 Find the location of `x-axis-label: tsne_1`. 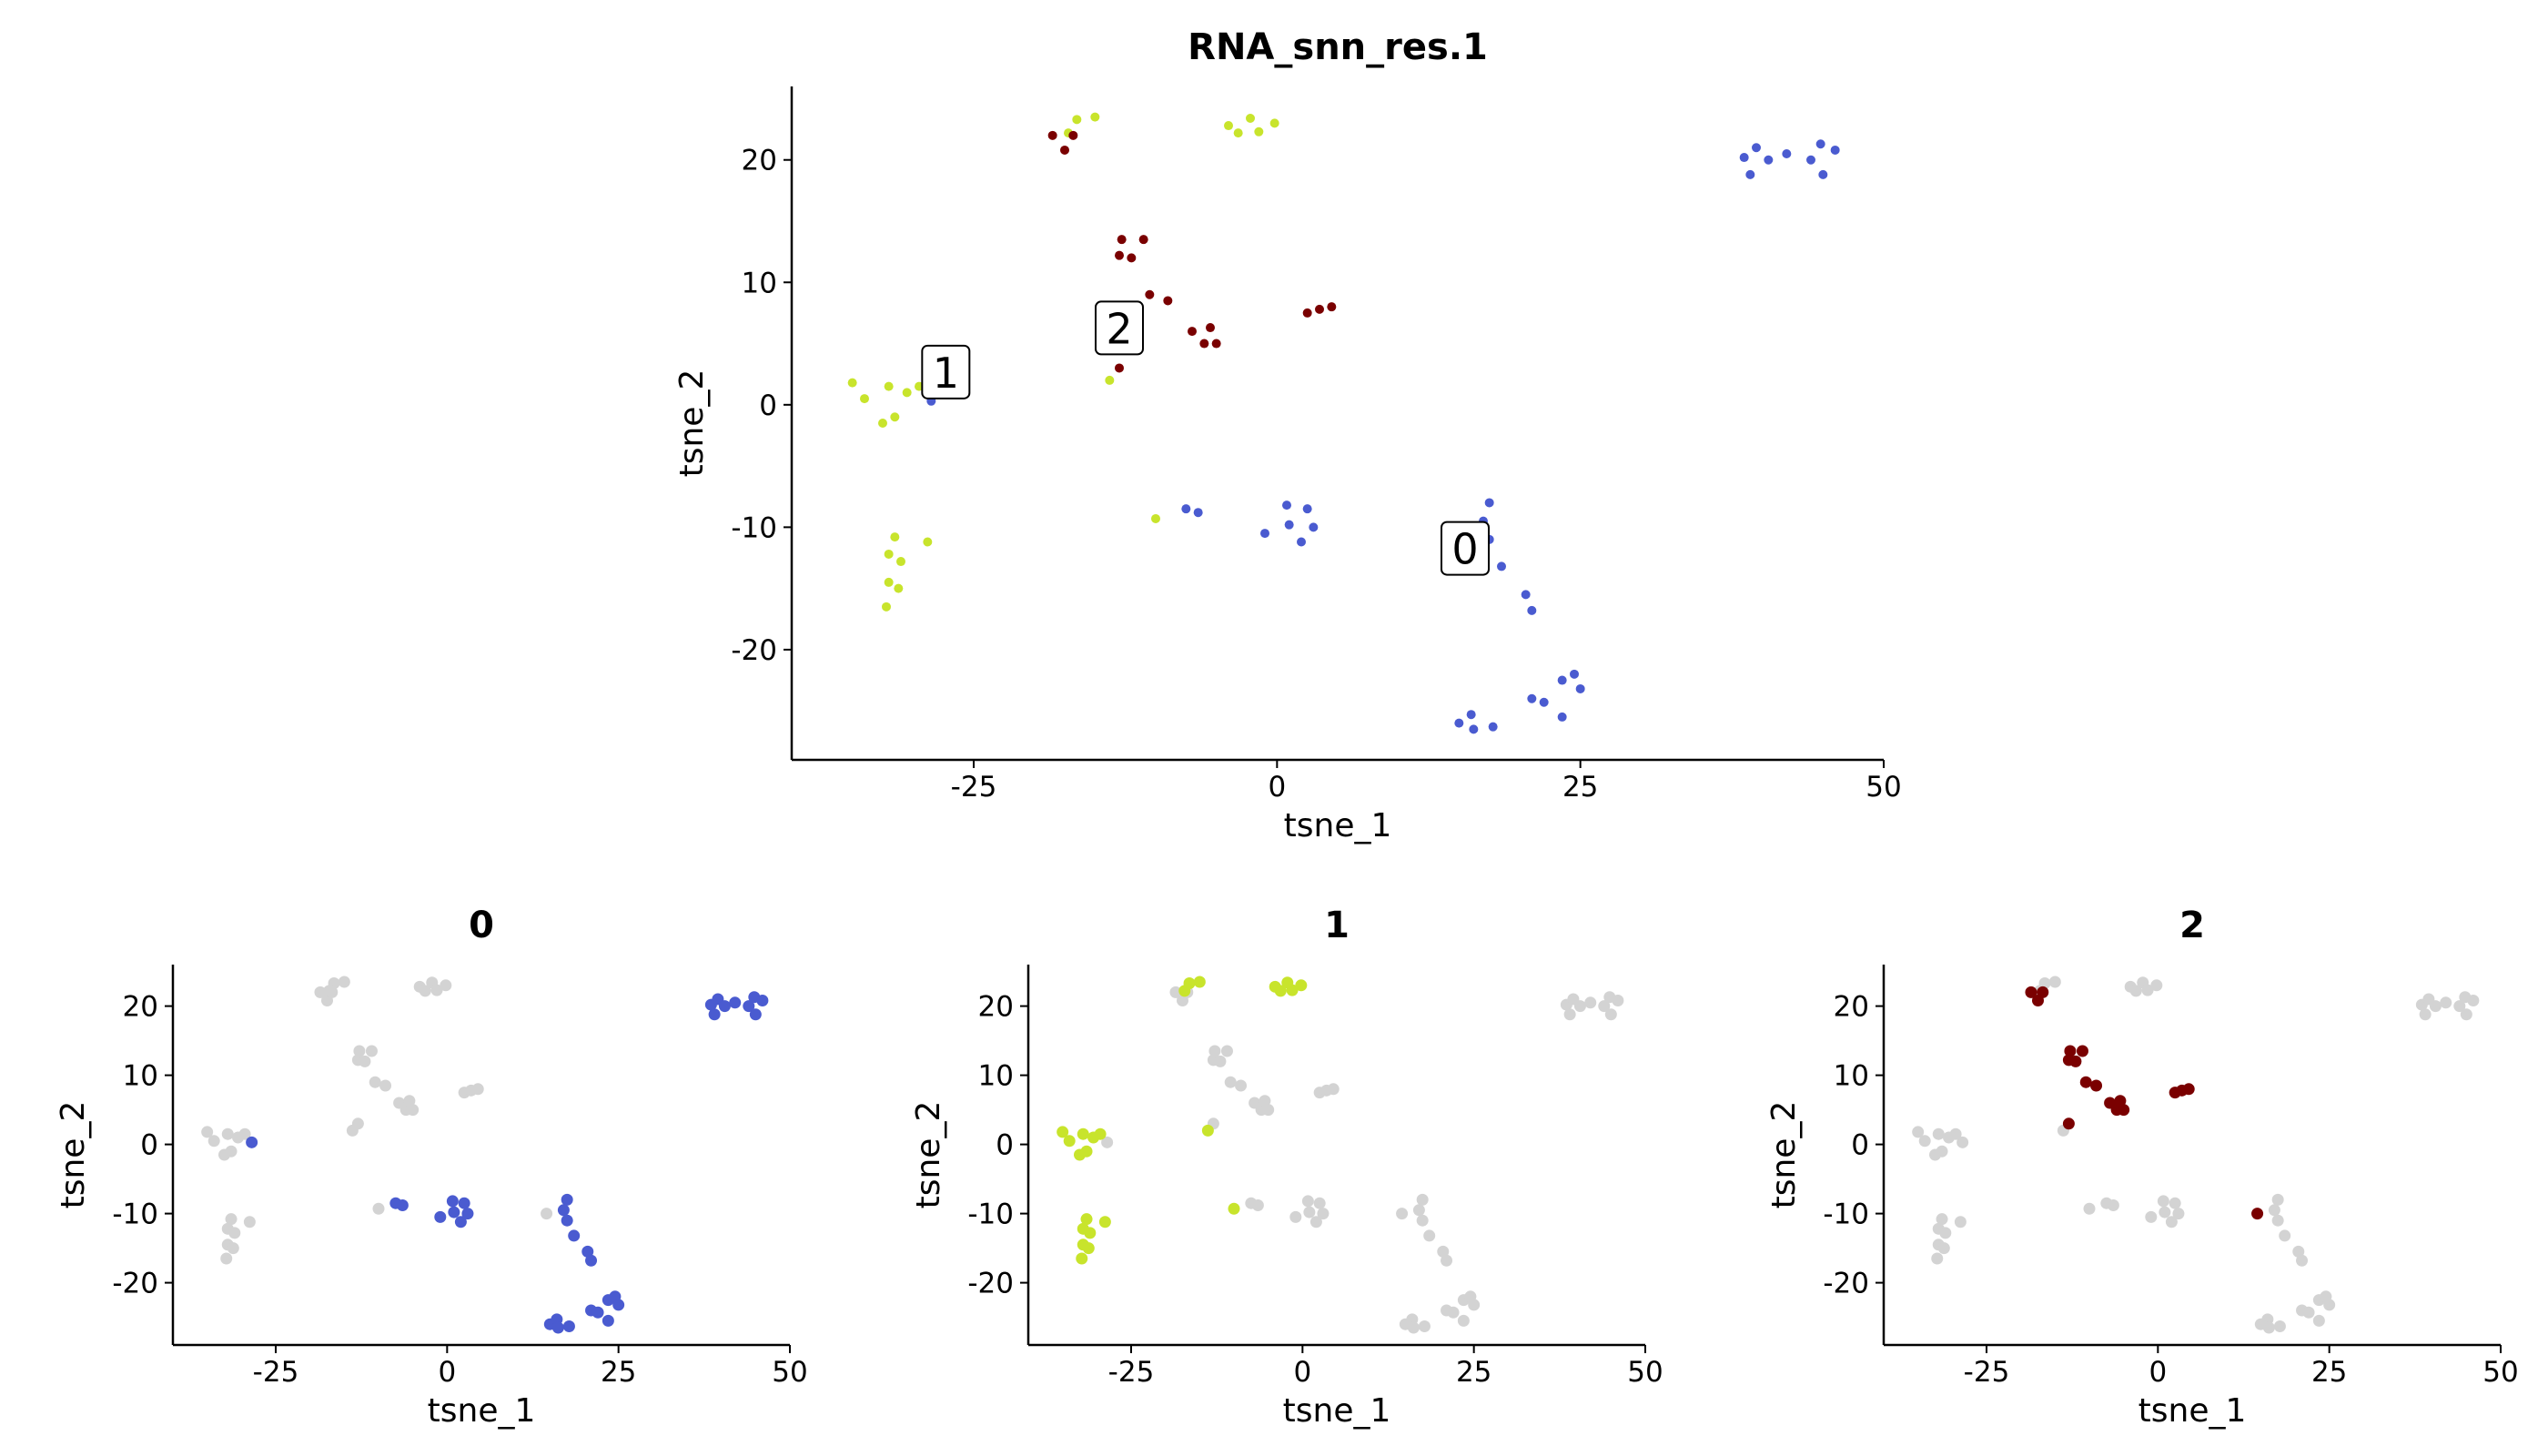

x-axis-label: tsne_1 is located at coordinates (482, 1411).